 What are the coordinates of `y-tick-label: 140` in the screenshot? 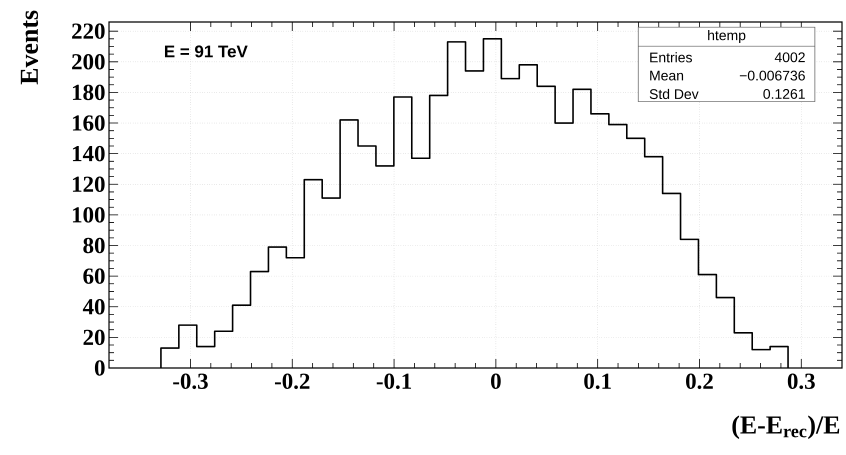 It's located at (88, 154).